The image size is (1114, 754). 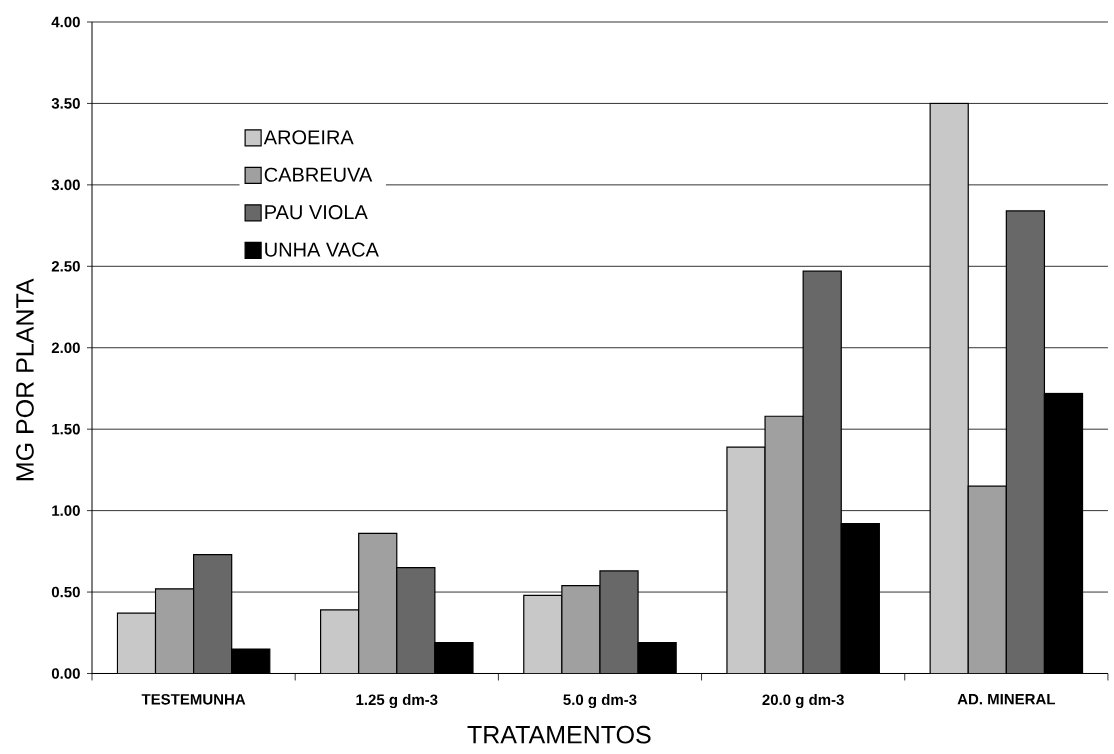 What do you see at coordinates (559, 734) in the screenshot?
I see `x-axis-title: TRATAMENTOS` at bounding box center [559, 734].